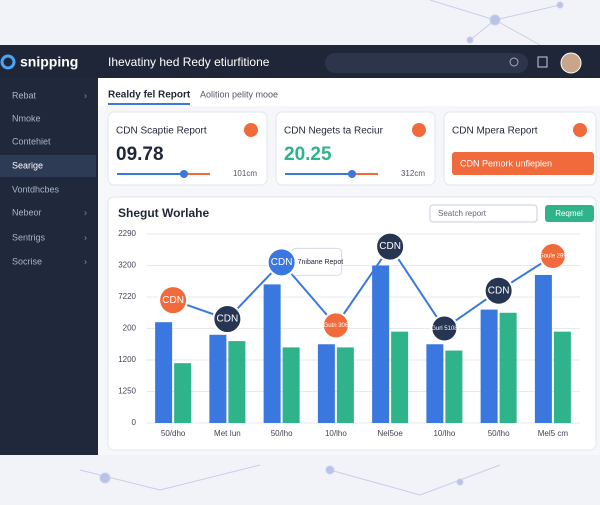 Image resolution: width=600 pixels, height=505 pixels. What do you see at coordinates (245, 173) in the screenshot?
I see `card-unit: 101cm` at bounding box center [245, 173].